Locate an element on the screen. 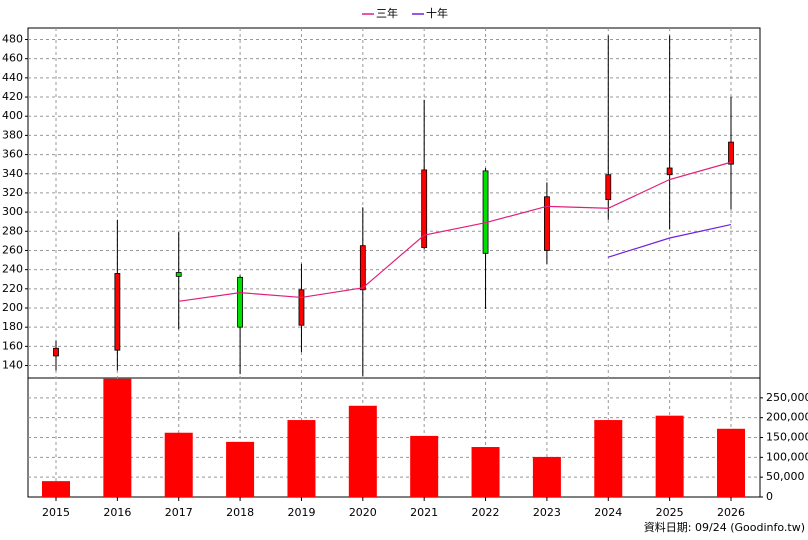 The image size is (808, 540). x-tick-label: 2024 is located at coordinates (608, 512).